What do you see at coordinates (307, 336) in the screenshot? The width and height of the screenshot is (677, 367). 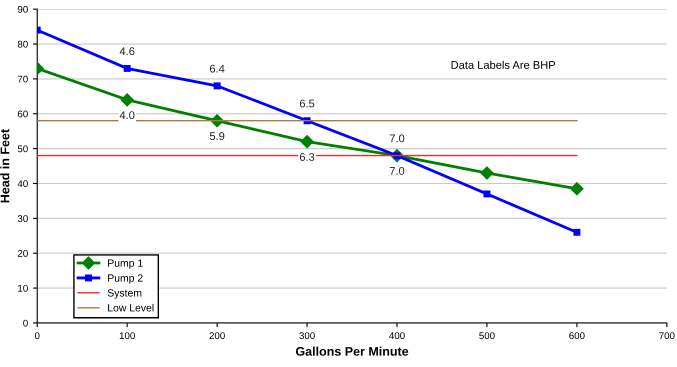 I see `x-tick-label: 300` at bounding box center [307, 336].